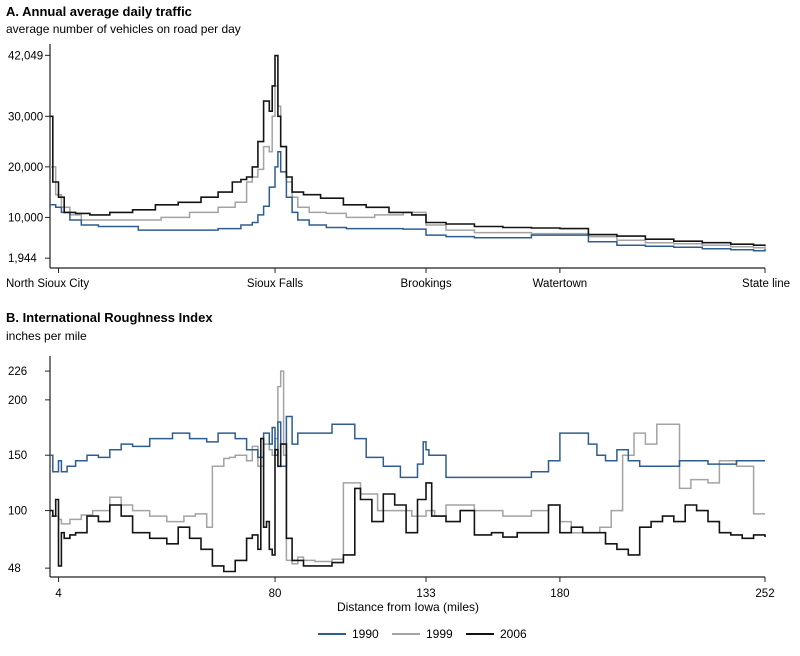  What do you see at coordinates (348, 634) in the screenshot?
I see `legend-item-1990: 1990` at bounding box center [348, 634].